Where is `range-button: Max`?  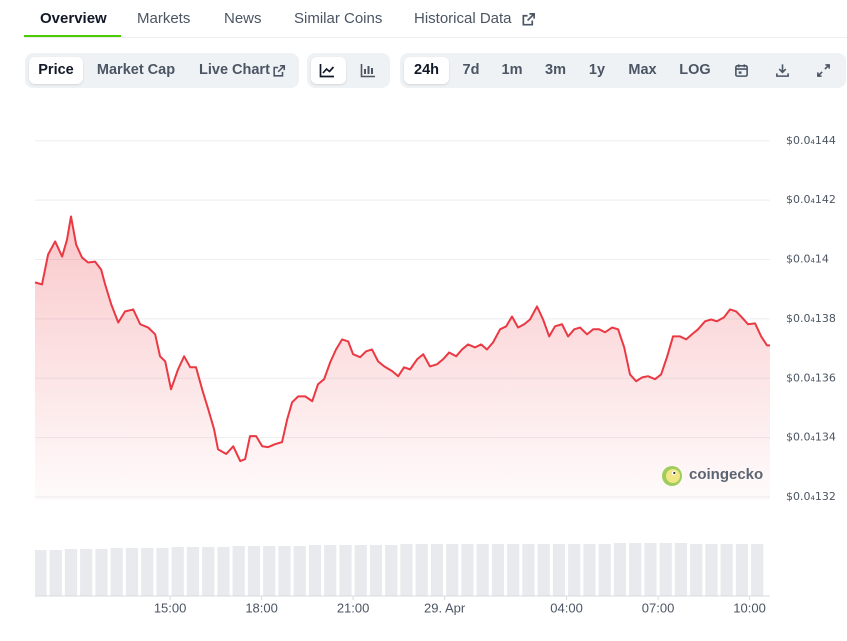 range-button: Max is located at coordinates (642, 70).